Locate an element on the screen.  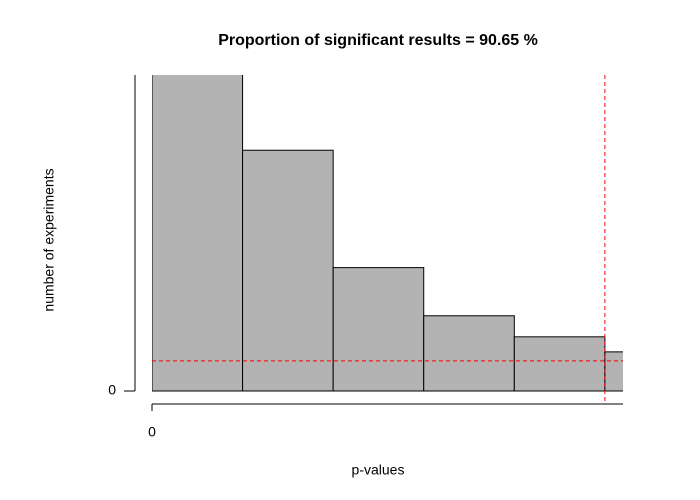
y-tick-label: 0 is located at coordinates (112, 390).